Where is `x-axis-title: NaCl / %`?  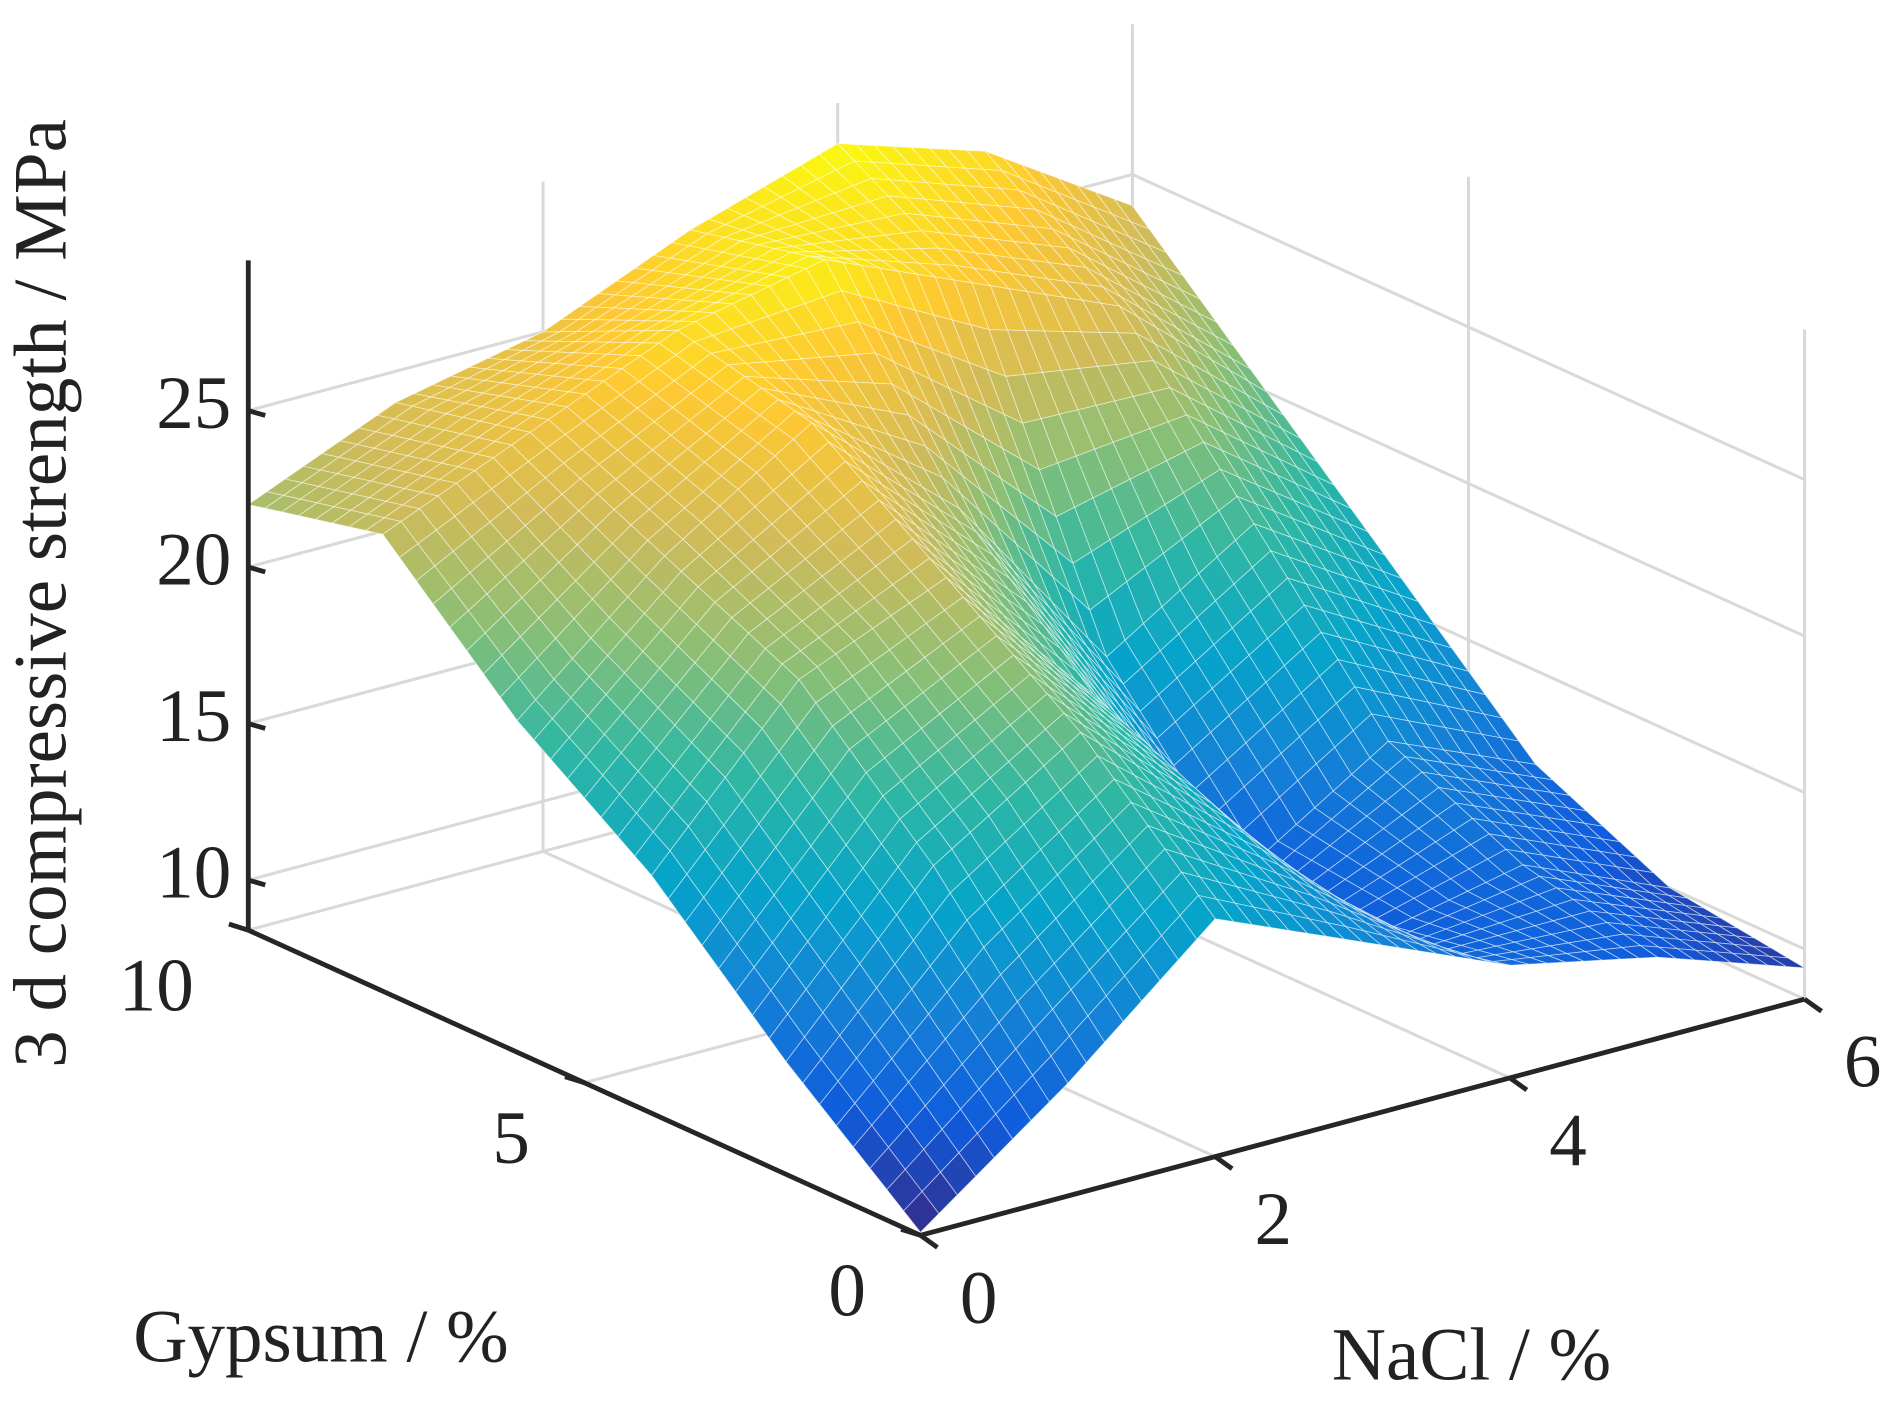
x-axis-title: NaCl / % is located at coordinates (1471, 1355).